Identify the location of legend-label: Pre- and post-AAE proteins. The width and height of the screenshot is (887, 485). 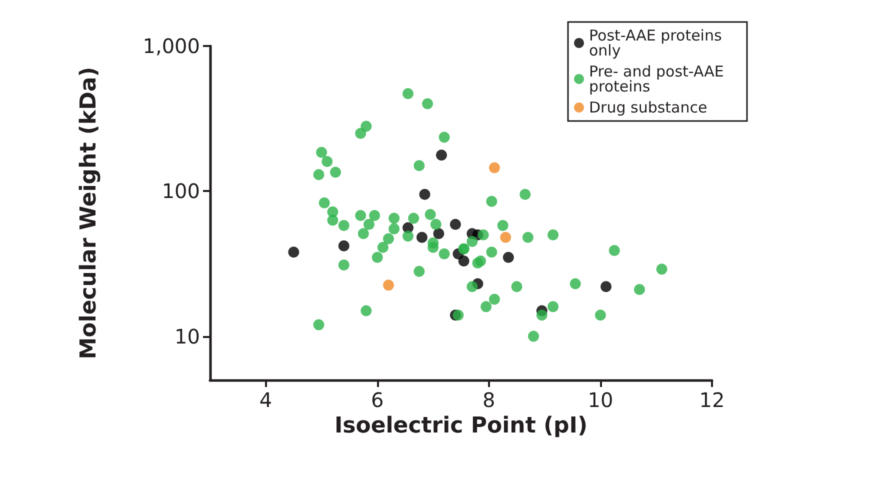
(659, 79).